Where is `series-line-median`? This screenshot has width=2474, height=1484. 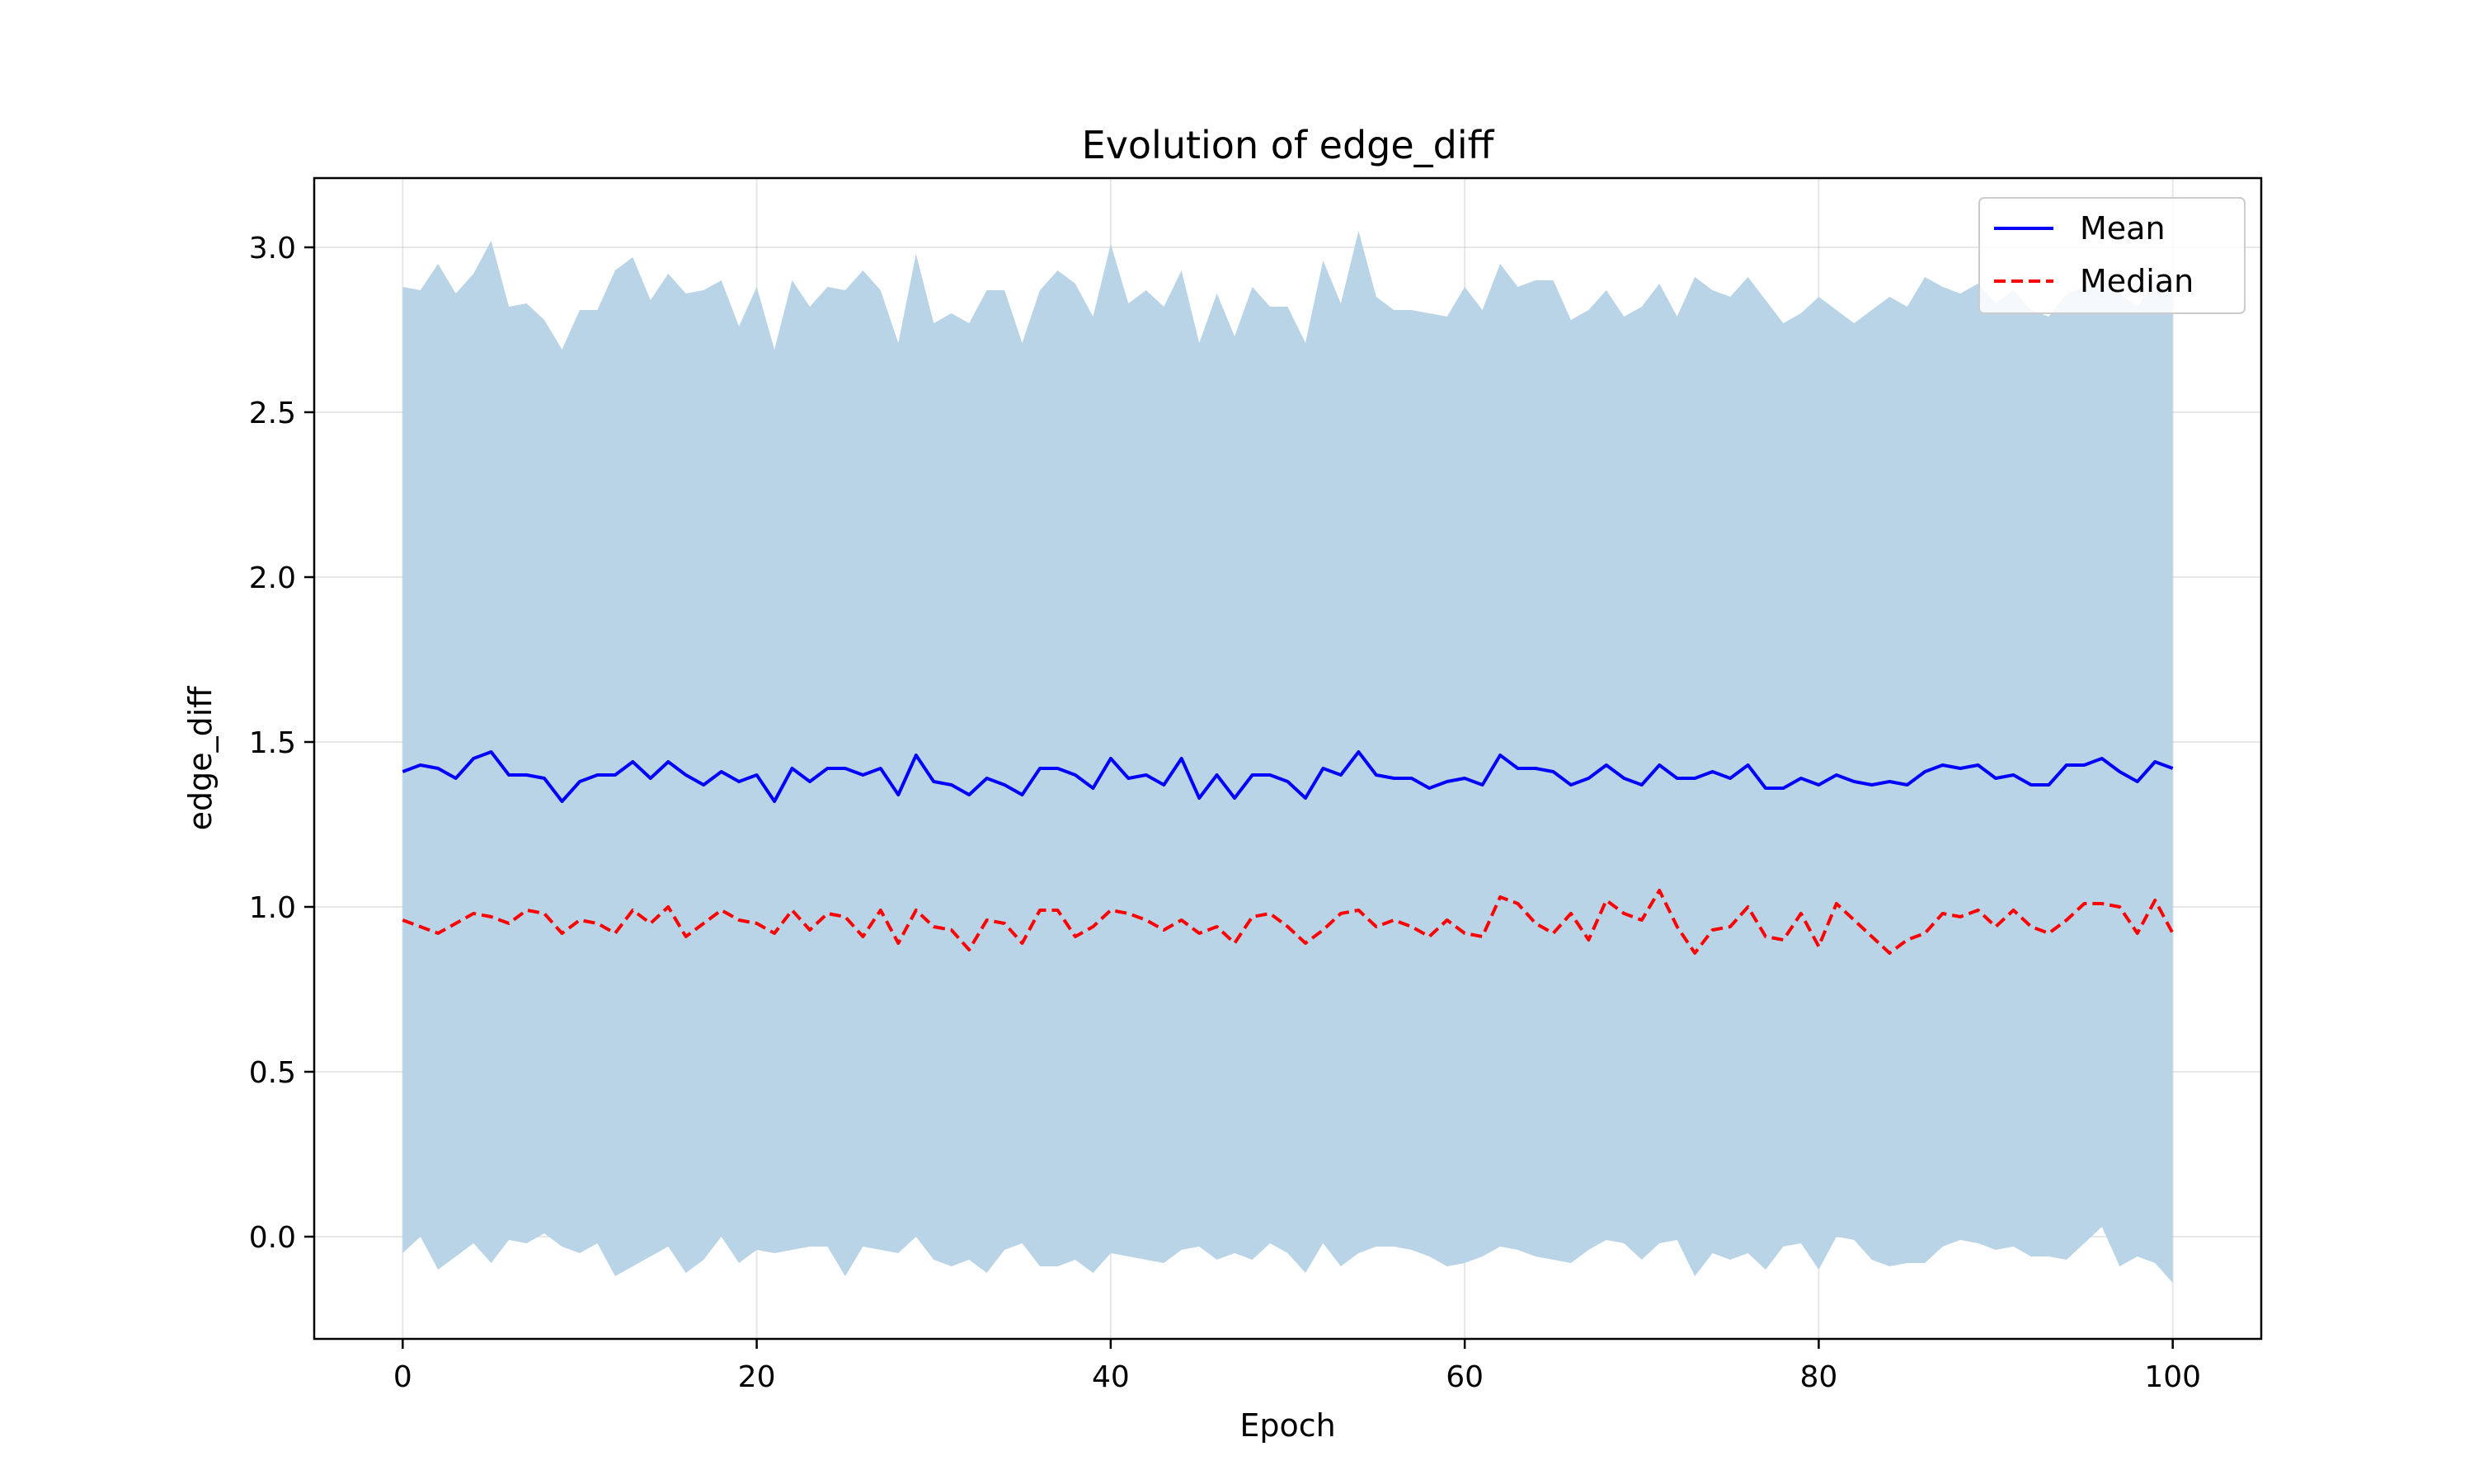 series-line-median is located at coordinates (1288, 922).